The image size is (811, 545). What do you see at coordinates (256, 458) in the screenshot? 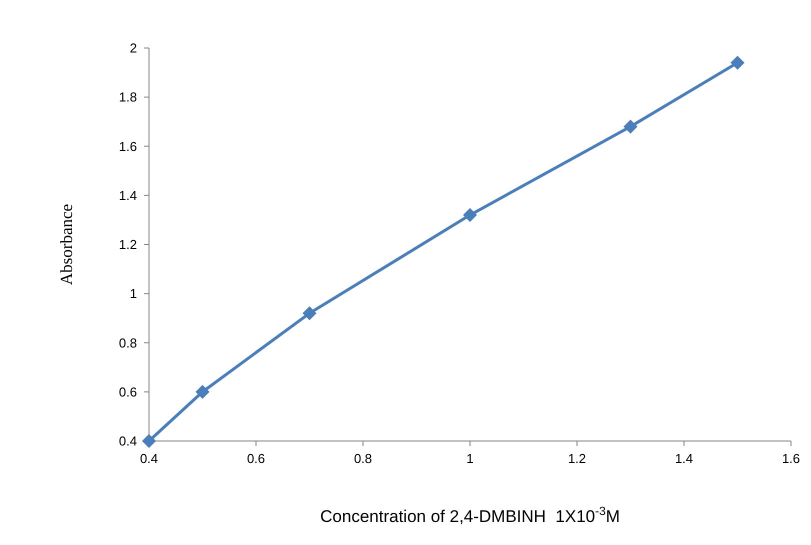
I see `x-tick-label: 0.6` at bounding box center [256, 458].